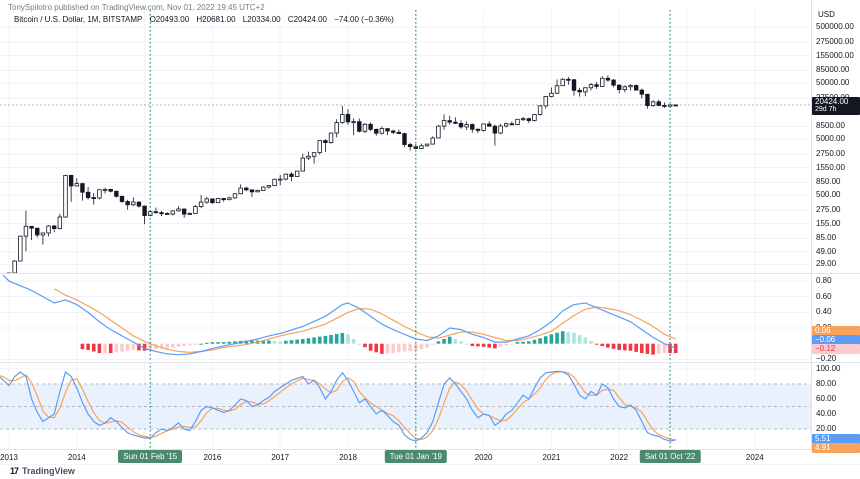 This screenshot has height=479, width=860. What do you see at coordinates (826, 238) in the screenshot?
I see `price-tick-label: 85.00` at bounding box center [826, 238].